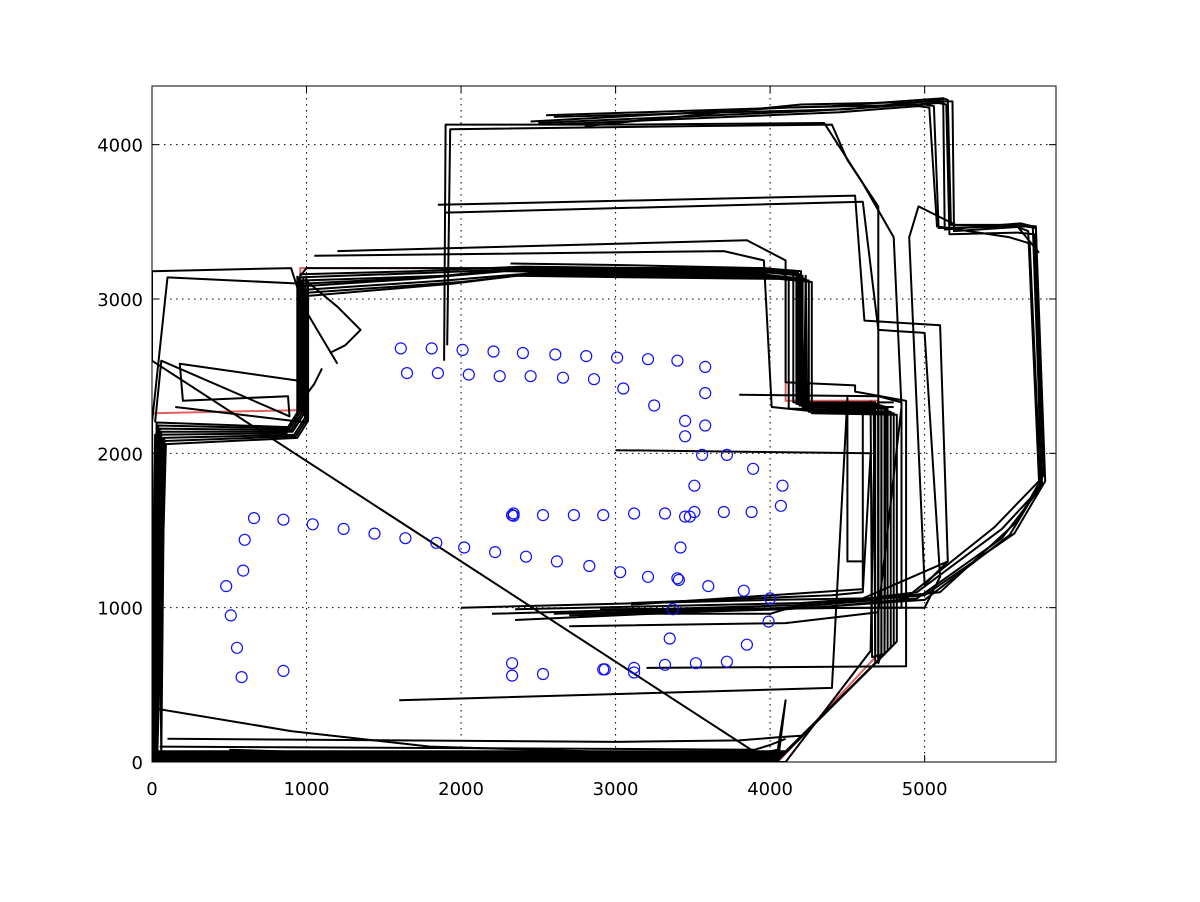 The image size is (1200, 902). Describe the element at coordinates (925, 789) in the screenshot. I see `x-tick-label: 5000` at that location.